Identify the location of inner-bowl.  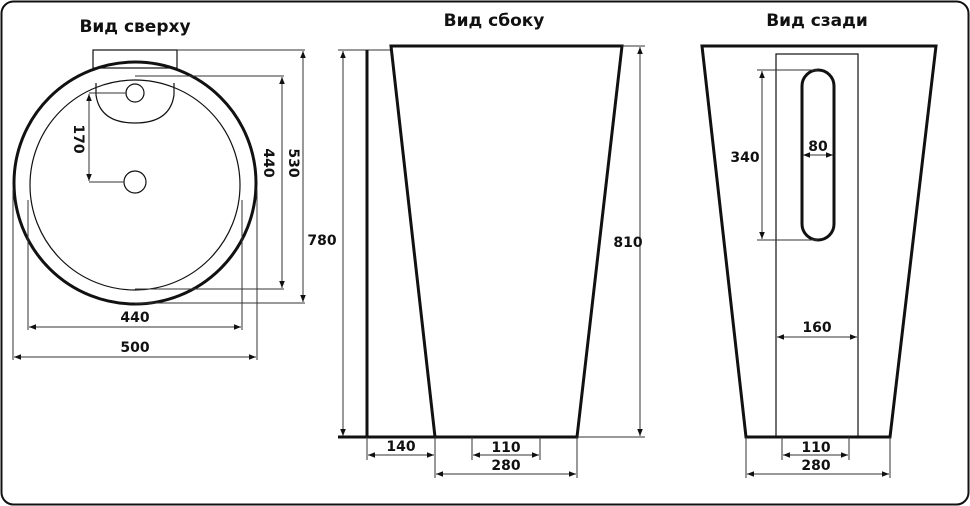
(135, 185).